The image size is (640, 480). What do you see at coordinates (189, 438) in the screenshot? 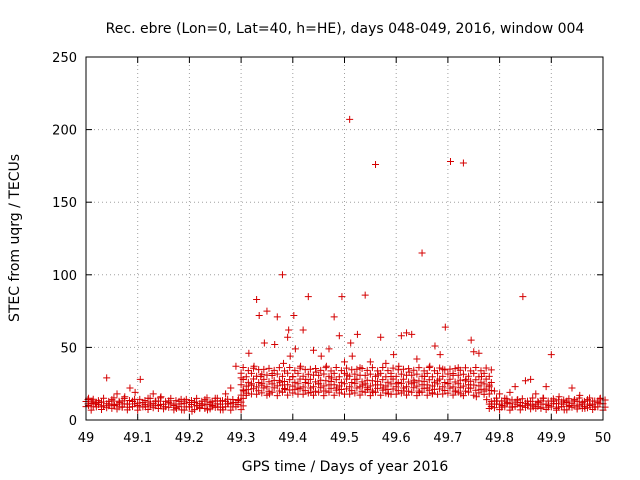
I see `x-tick-label: 49.2` at bounding box center [189, 438].